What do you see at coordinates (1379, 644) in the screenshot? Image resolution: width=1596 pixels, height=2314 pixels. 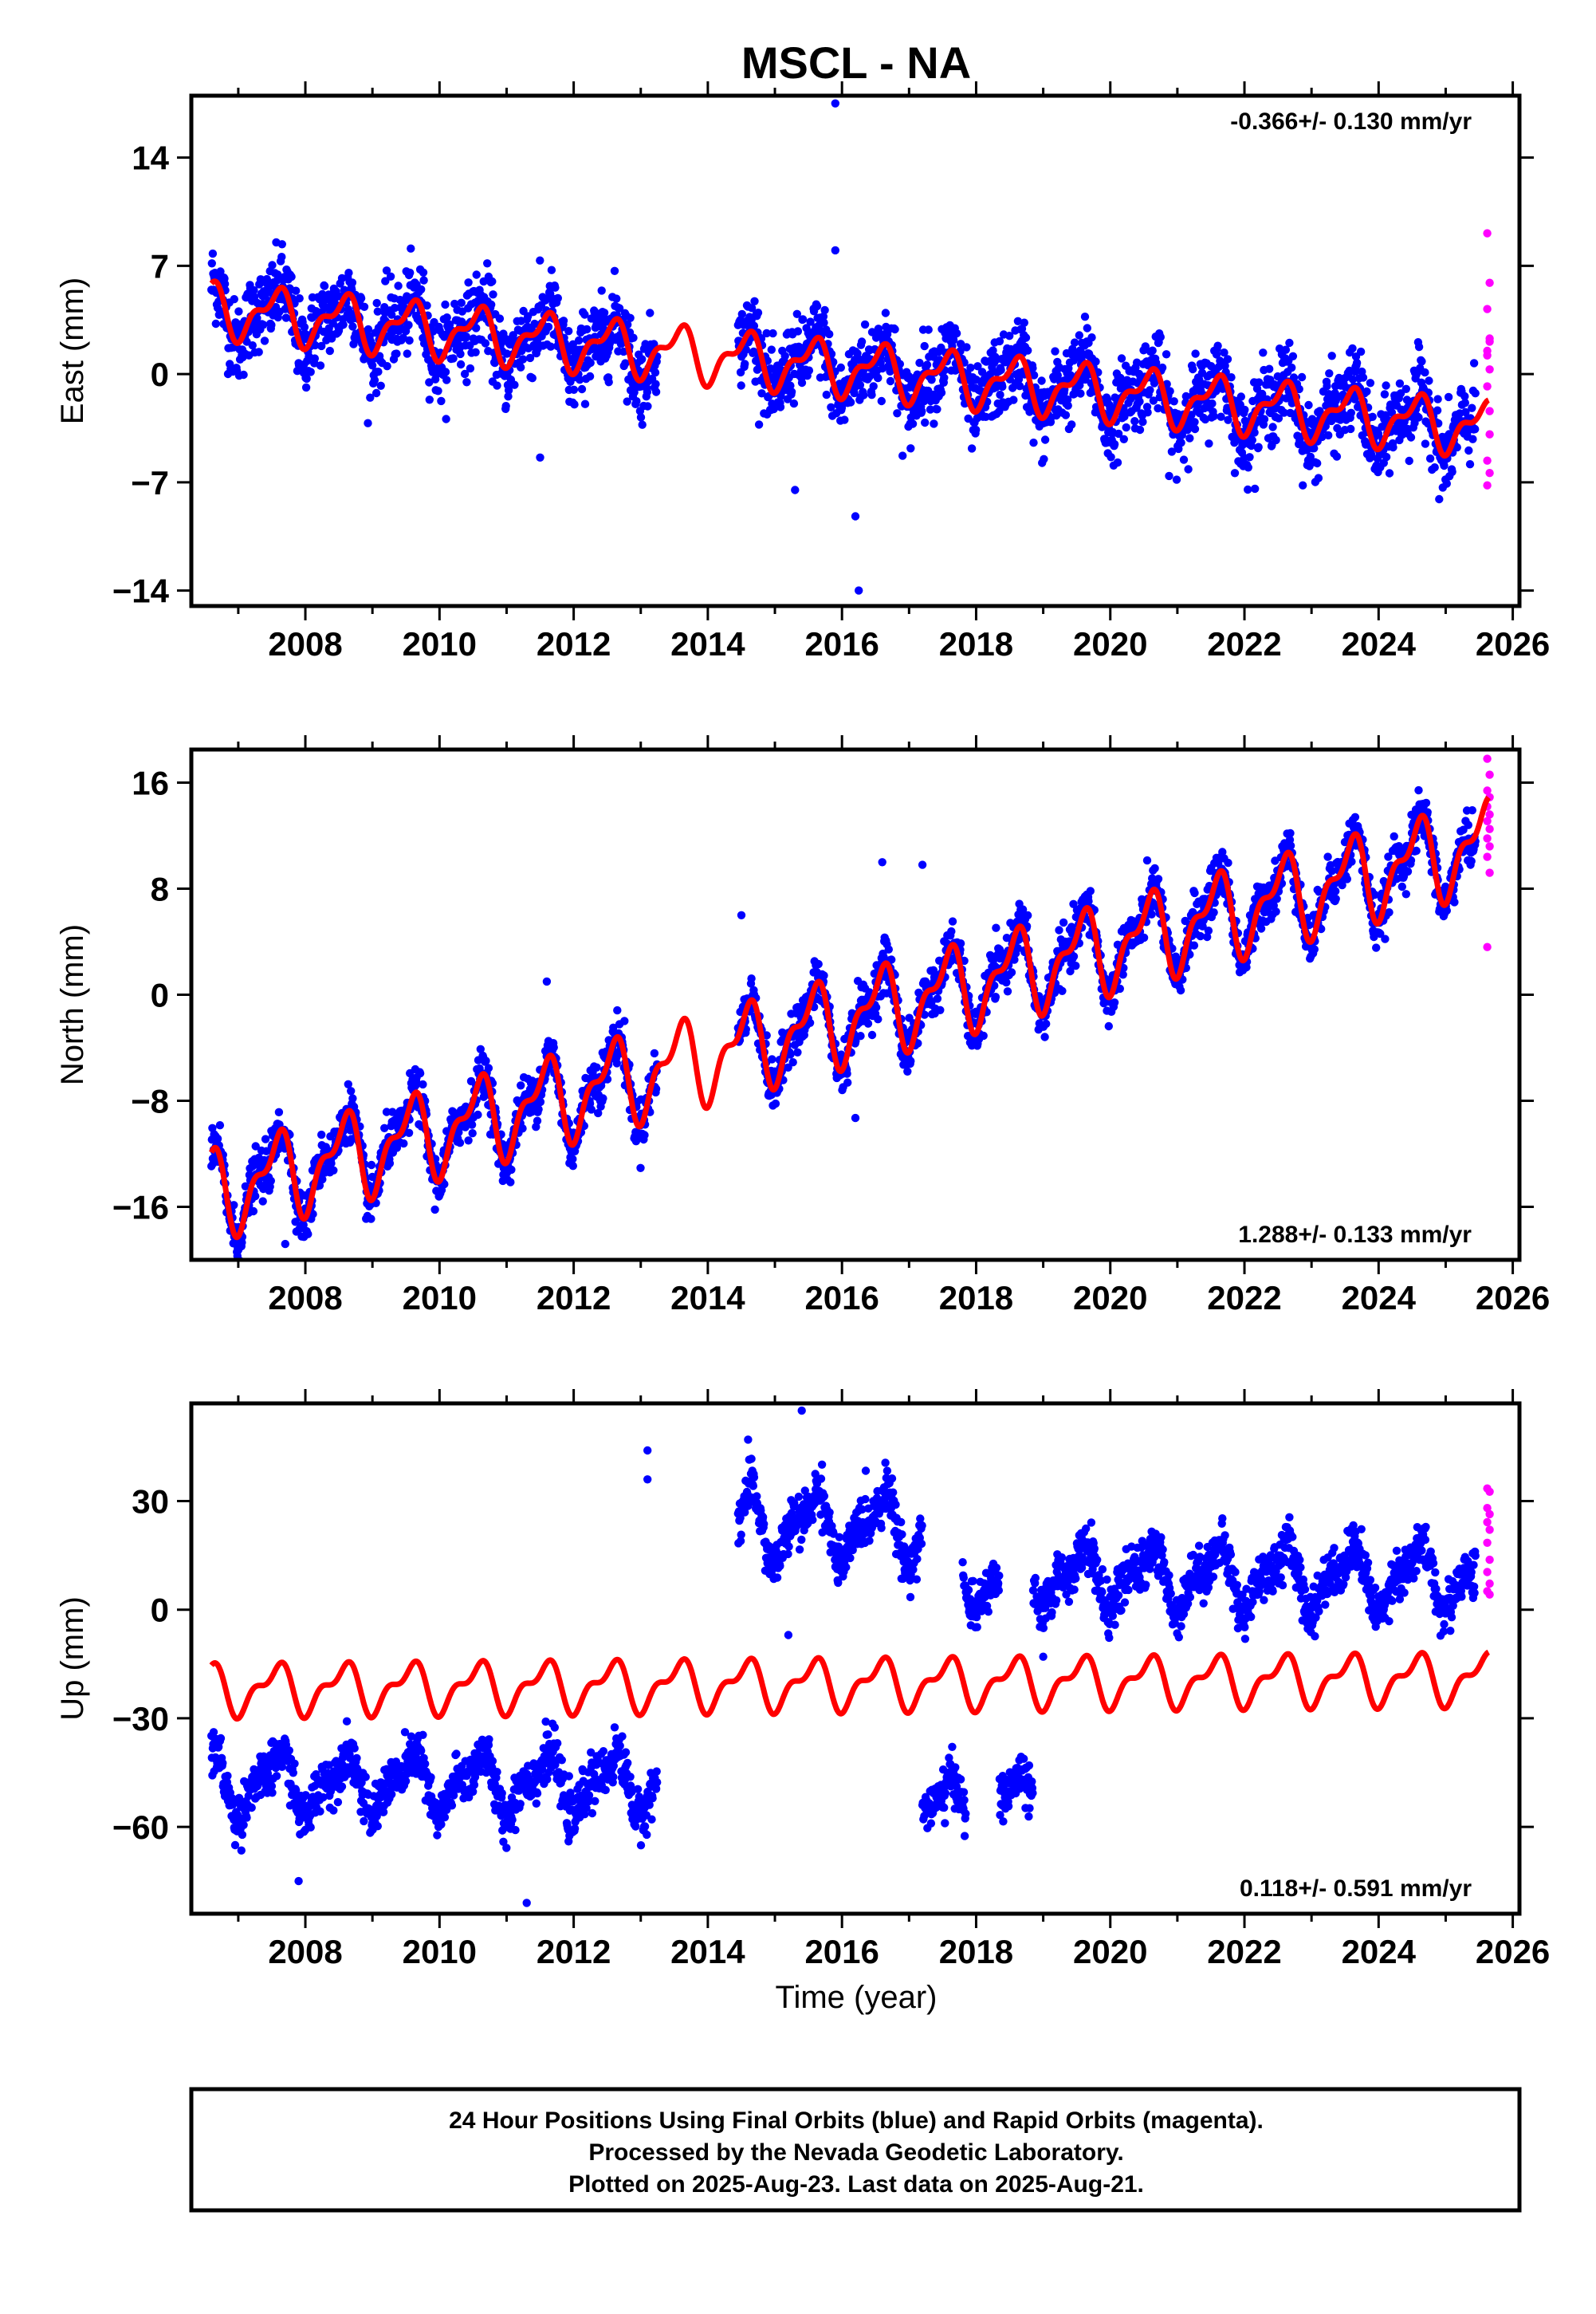 I see `east-x-tick-label: 2024` at bounding box center [1379, 644].